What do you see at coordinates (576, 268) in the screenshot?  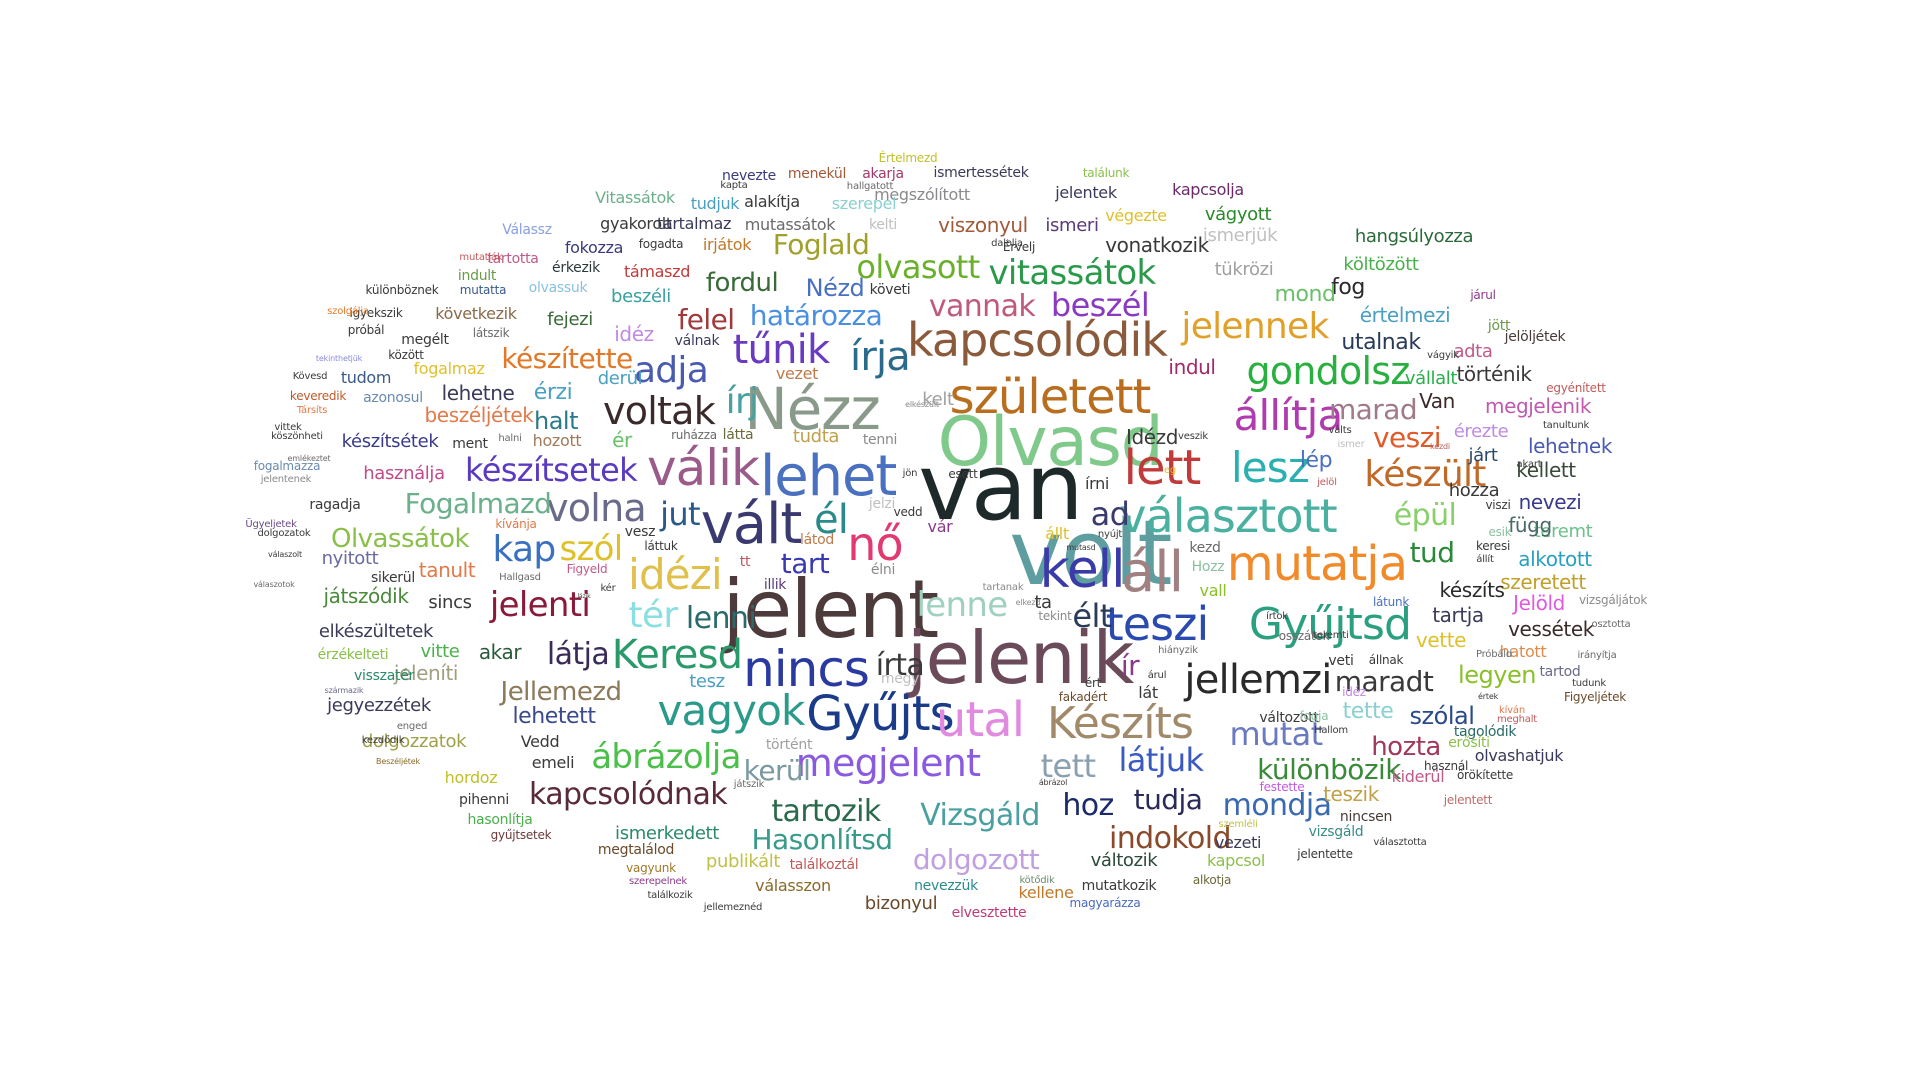 I see `cloud-word: érkezik` at bounding box center [576, 268].